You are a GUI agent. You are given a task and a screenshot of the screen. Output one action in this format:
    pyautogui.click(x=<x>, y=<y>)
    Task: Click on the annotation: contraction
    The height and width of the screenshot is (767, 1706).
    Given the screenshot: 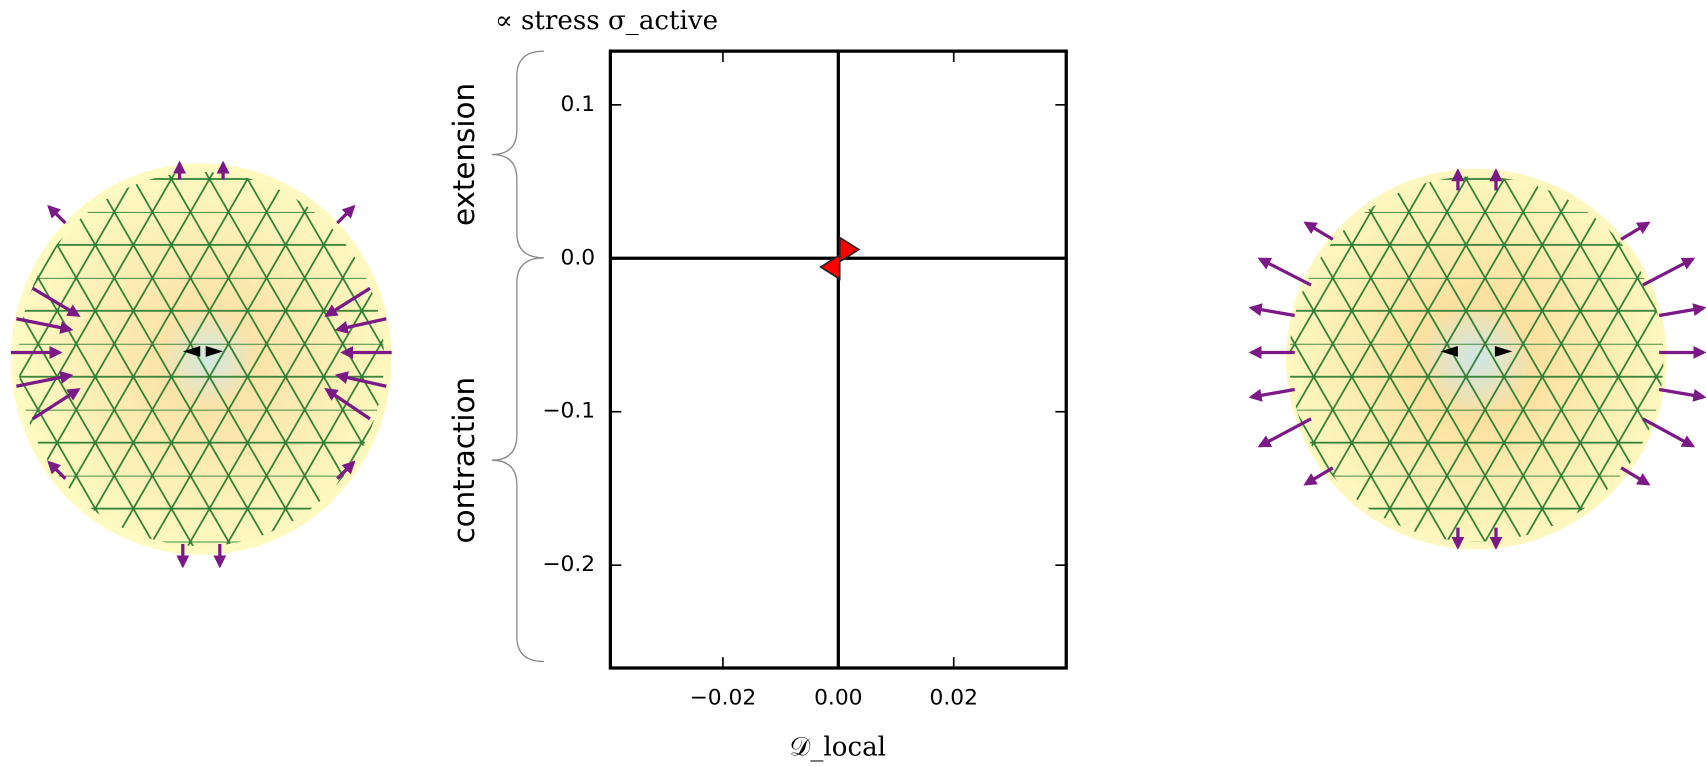 What is the action you would take?
    pyautogui.click(x=464, y=460)
    